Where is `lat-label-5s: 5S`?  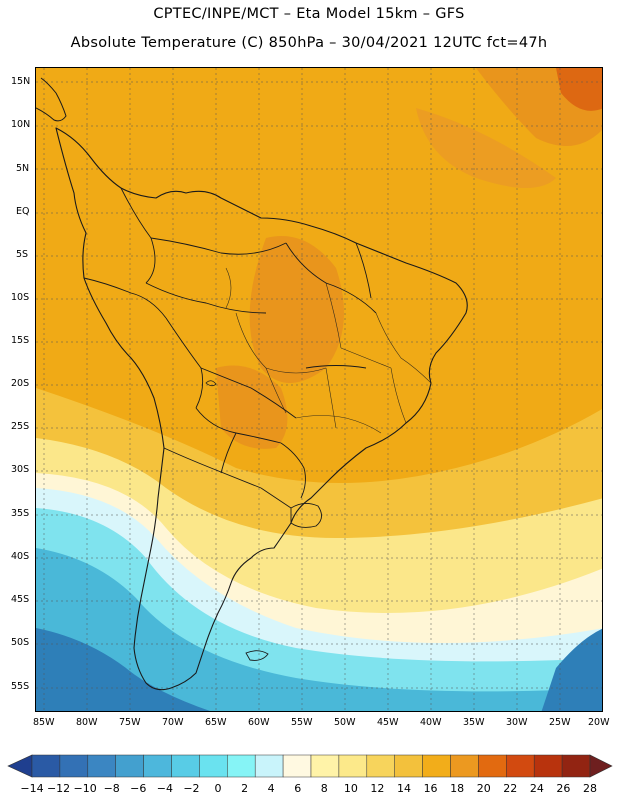 lat-label-5s: 5S is located at coordinates (22, 254).